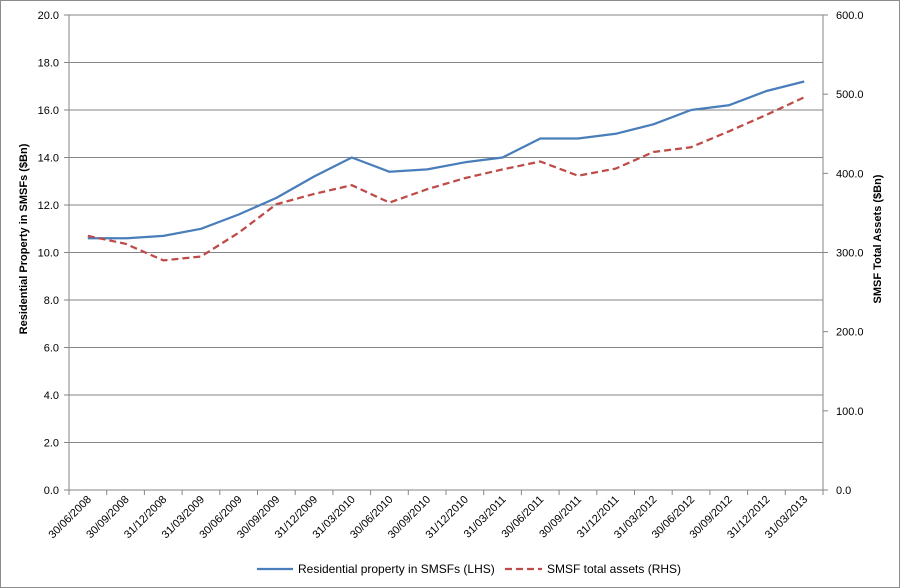  I want to click on right-tick-label: 0.0, so click(843, 491).